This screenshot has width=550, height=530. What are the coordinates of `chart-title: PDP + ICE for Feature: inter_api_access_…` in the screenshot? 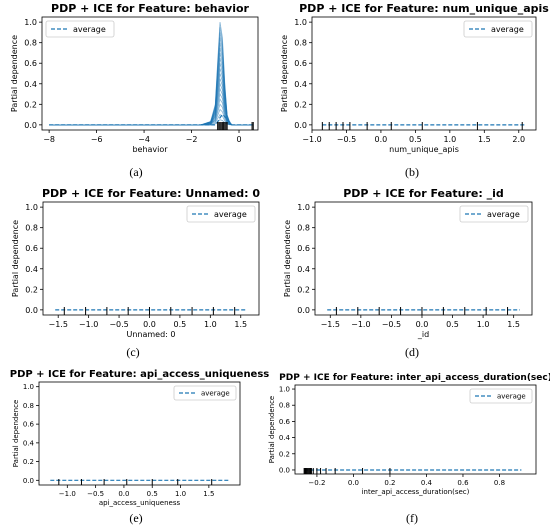 It's located at (414, 378).